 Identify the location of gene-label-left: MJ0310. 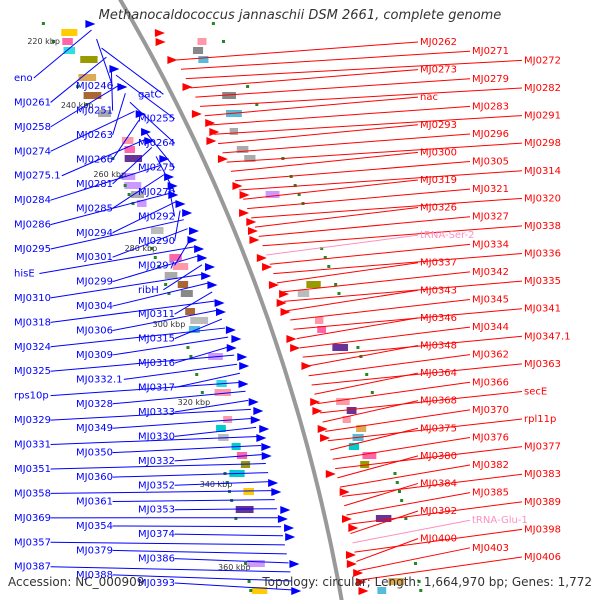
(32, 298).